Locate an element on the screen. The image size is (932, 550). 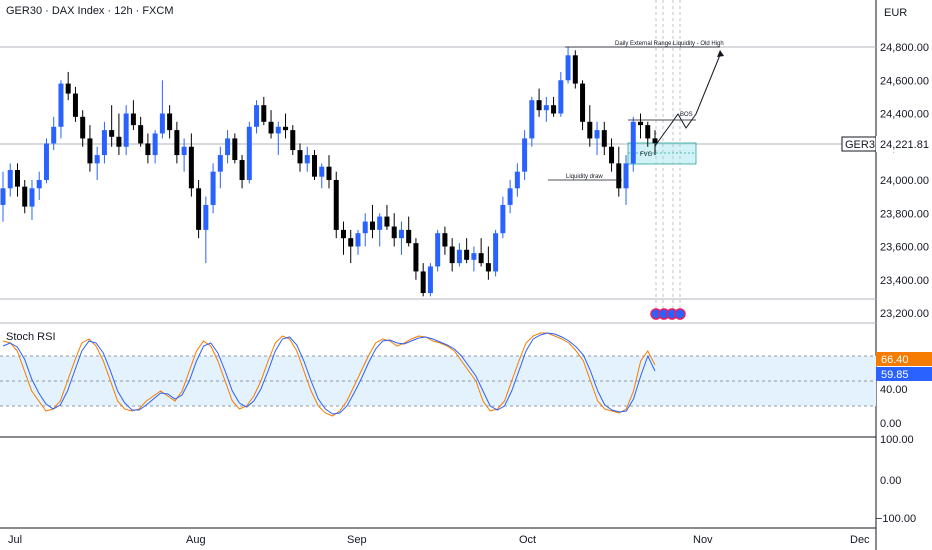
fvg-label: FVG is located at coordinates (646, 155).